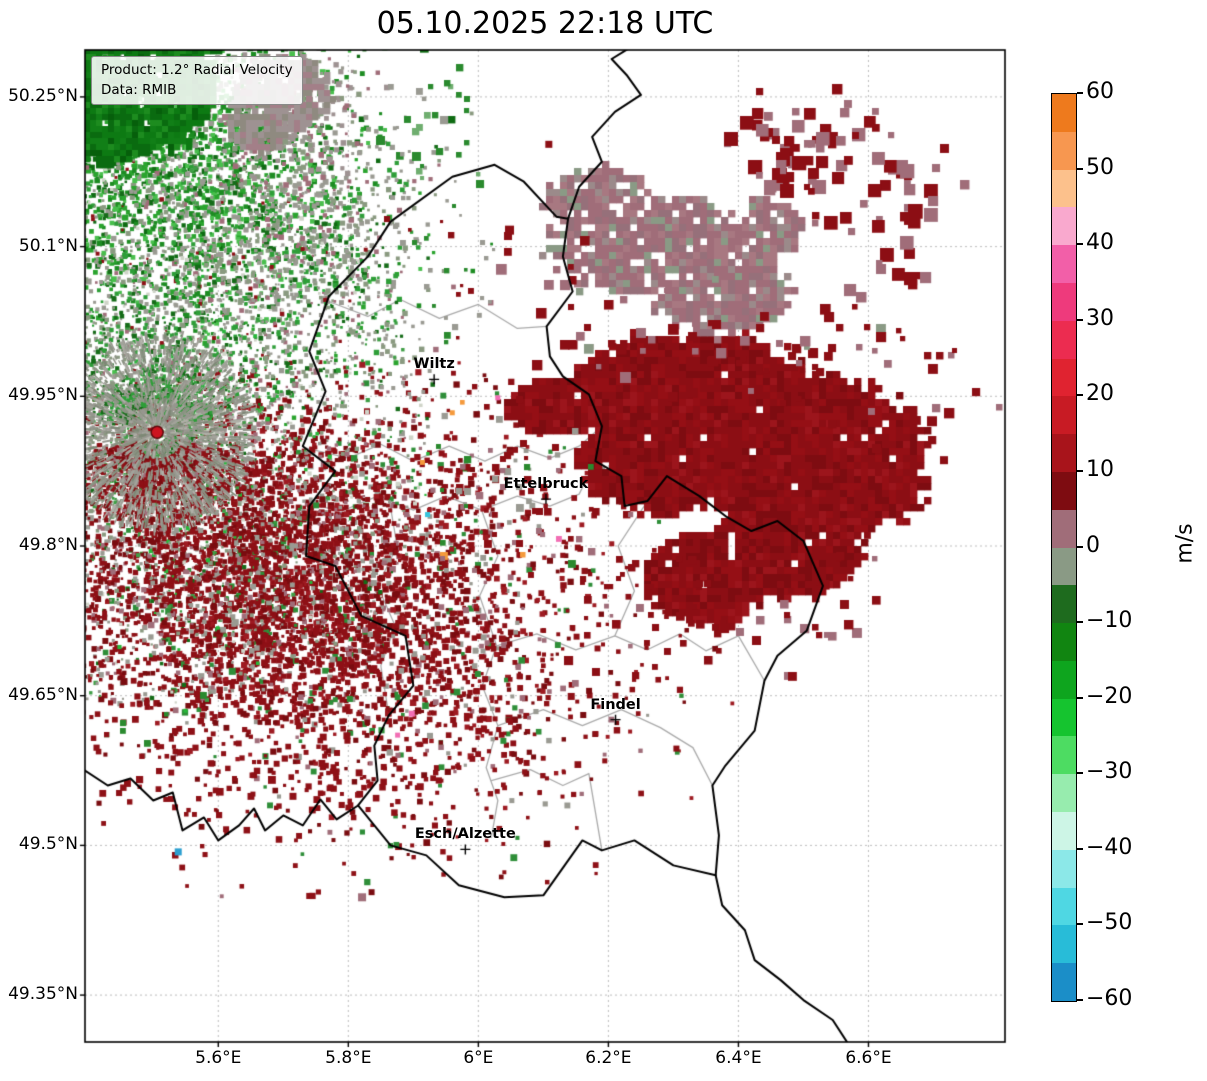  What do you see at coordinates (434, 364) in the screenshot?
I see `city-label: Wiltz` at bounding box center [434, 364].